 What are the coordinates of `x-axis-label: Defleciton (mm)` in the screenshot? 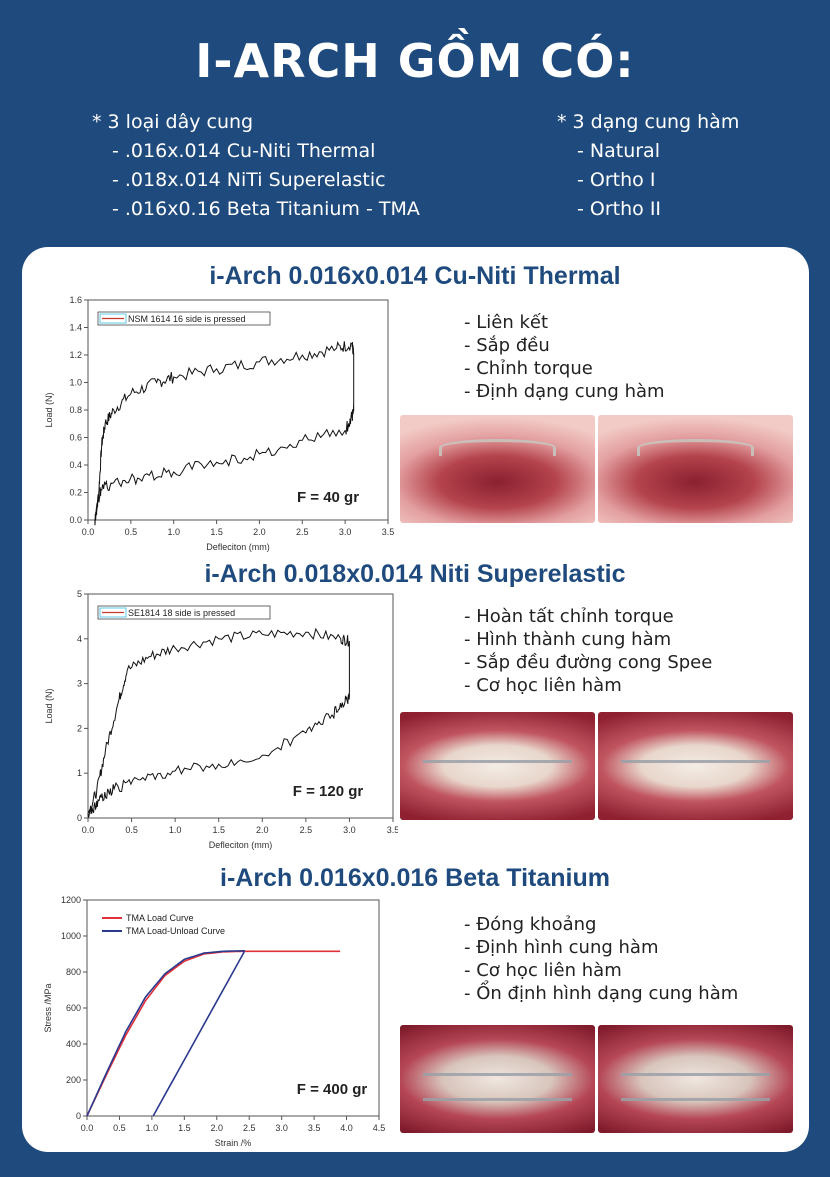 It's located at (238, 547).